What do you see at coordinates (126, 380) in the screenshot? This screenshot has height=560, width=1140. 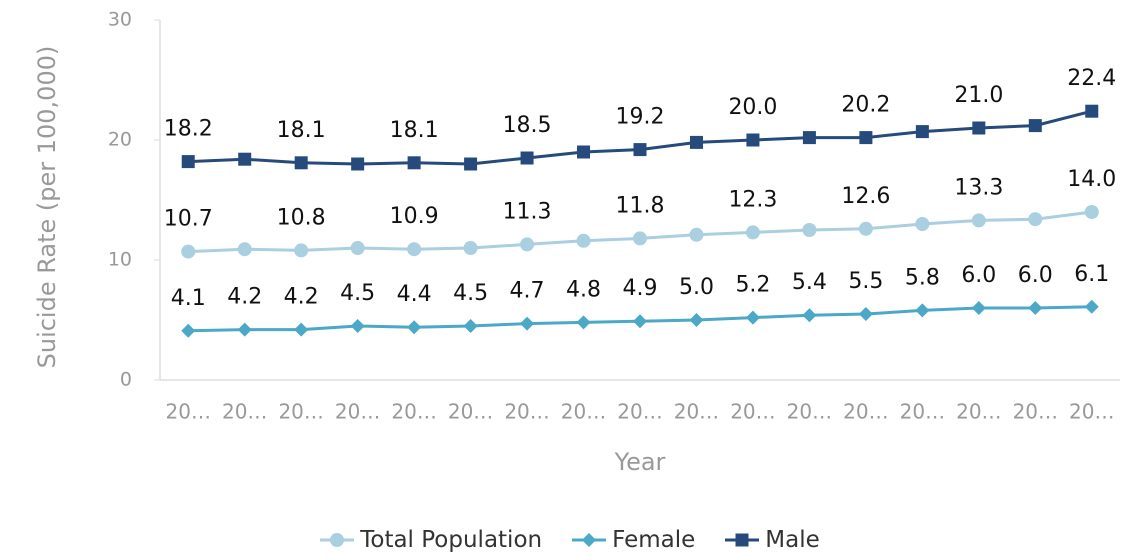 I see `y-tick-label: 0` at bounding box center [126, 380].